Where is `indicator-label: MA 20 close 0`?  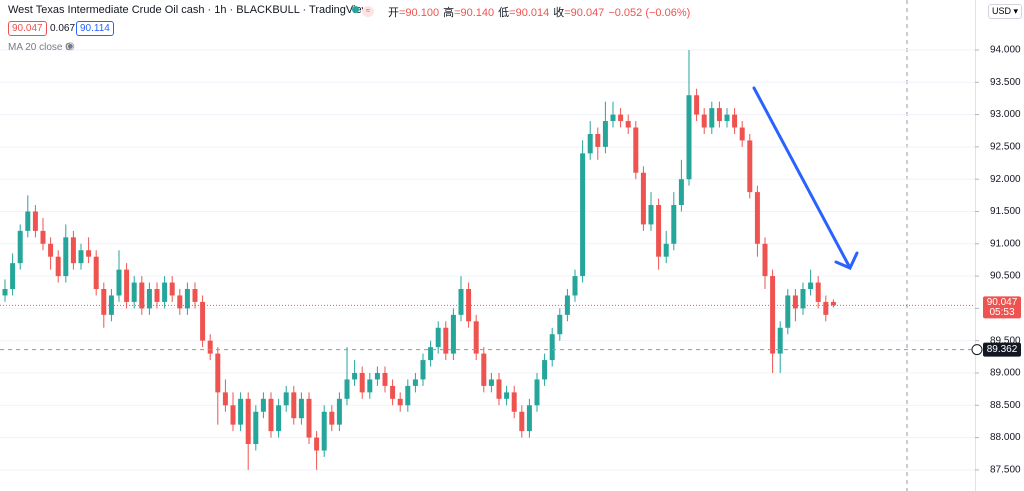
indicator-label: MA 20 close 0 is located at coordinates (39, 47).